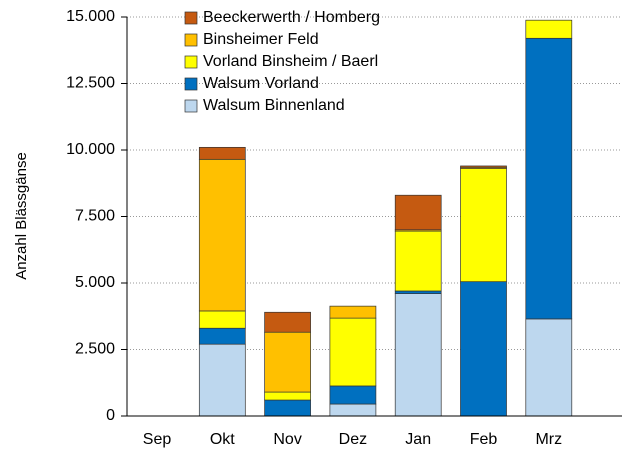 Image resolution: width=635 pixels, height=453 pixels. I want to click on y-axis-label: Anzahl Blässgänse, so click(21, 216).